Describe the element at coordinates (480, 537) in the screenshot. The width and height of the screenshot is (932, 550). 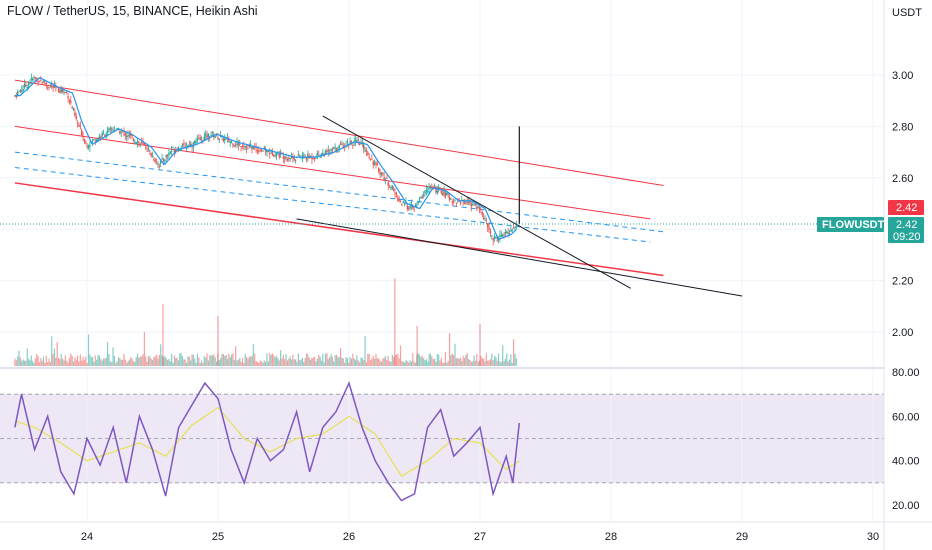
I see `time-axis-ticks: 24 25 26 27 28 29 30` at that location.